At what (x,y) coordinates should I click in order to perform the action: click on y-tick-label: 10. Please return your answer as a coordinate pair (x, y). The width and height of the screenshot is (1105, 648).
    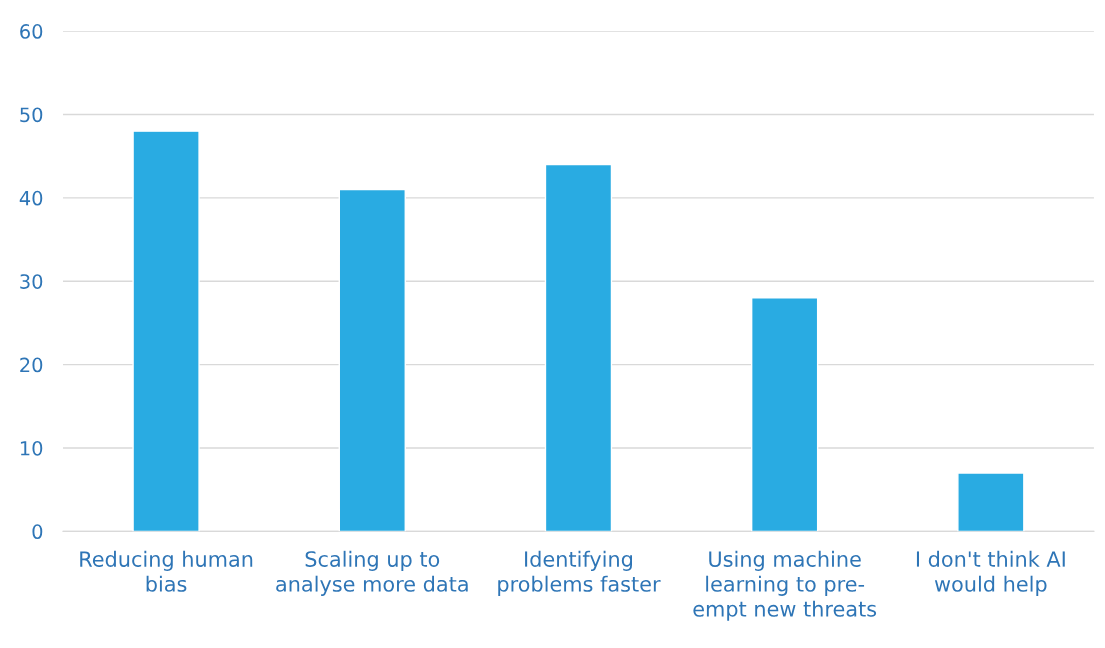
    Looking at the image, I should click on (31, 448).